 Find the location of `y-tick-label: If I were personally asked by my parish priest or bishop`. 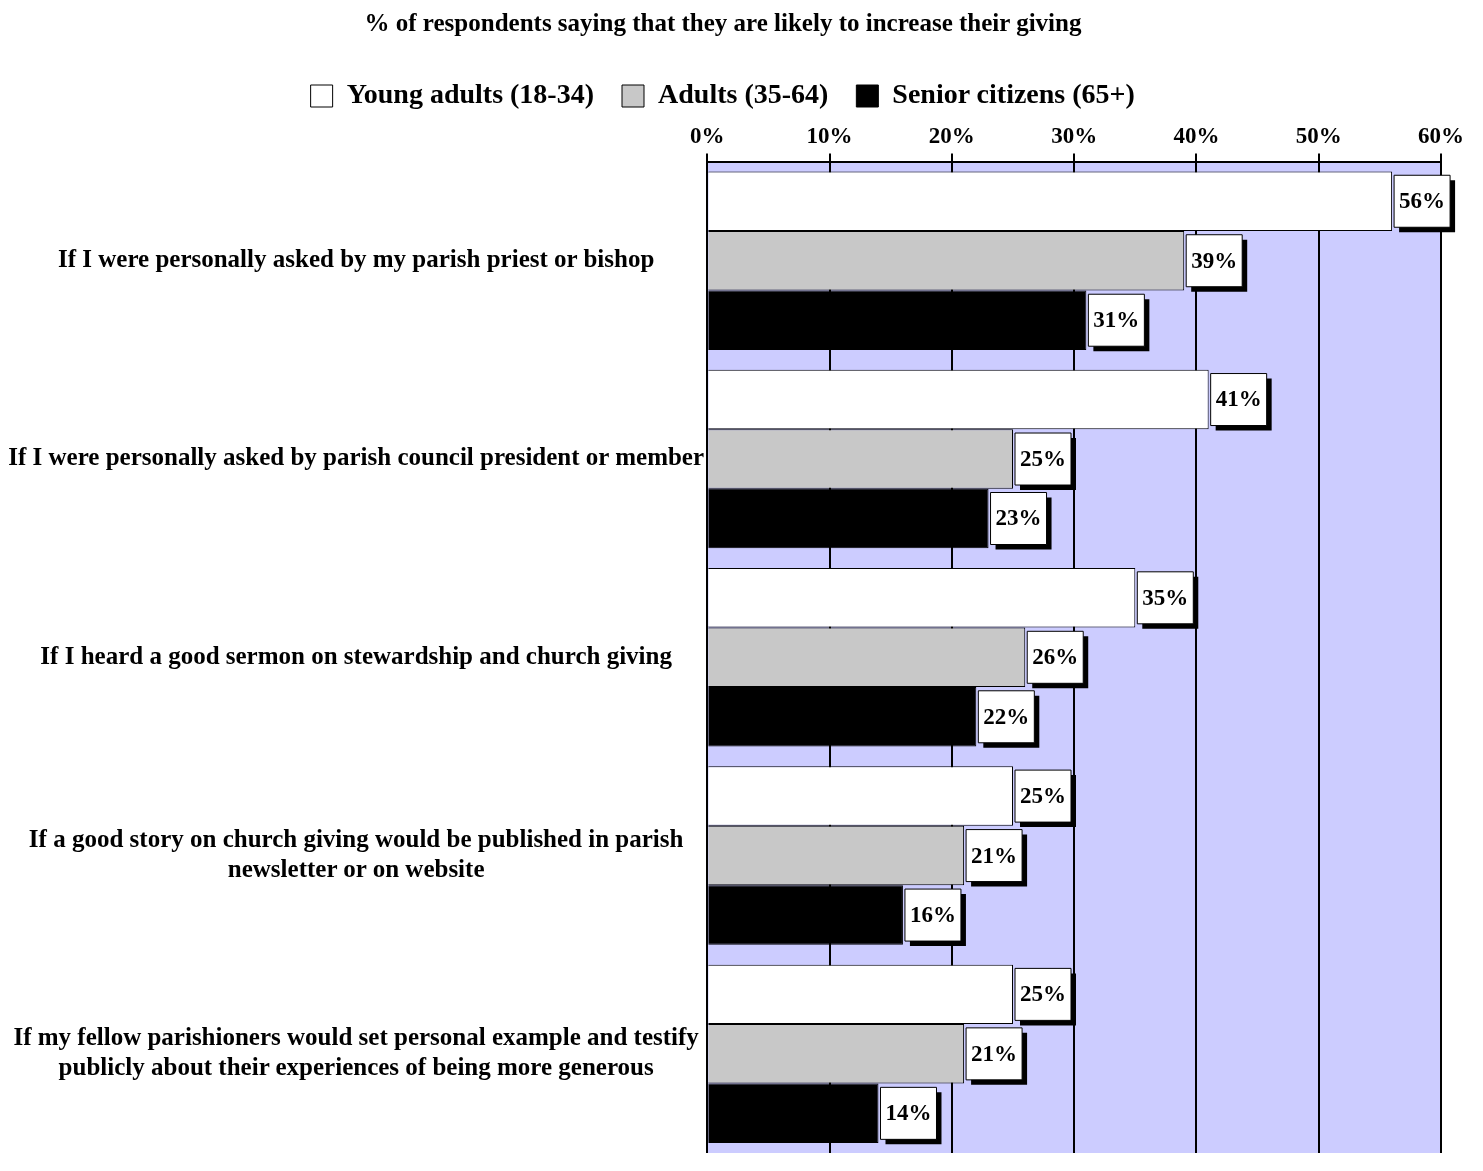

y-tick-label: If I were personally asked by my parish priest or bishop is located at coordinates (356, 259).